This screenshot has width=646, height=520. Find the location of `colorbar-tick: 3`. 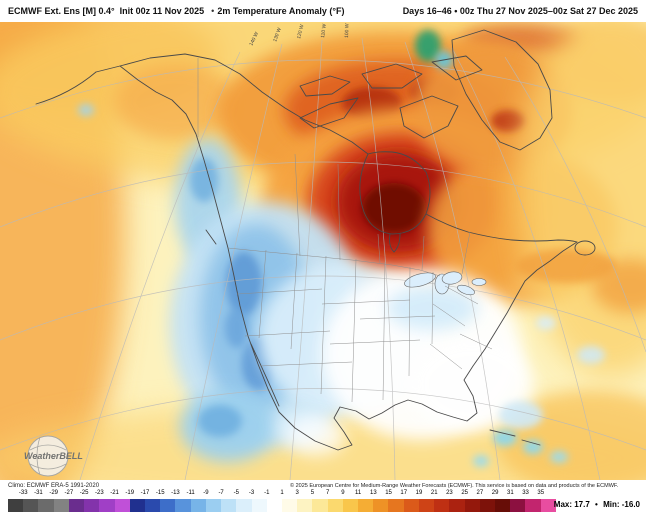

colorbar-tick: 3 is located at coordinates (297, 493).